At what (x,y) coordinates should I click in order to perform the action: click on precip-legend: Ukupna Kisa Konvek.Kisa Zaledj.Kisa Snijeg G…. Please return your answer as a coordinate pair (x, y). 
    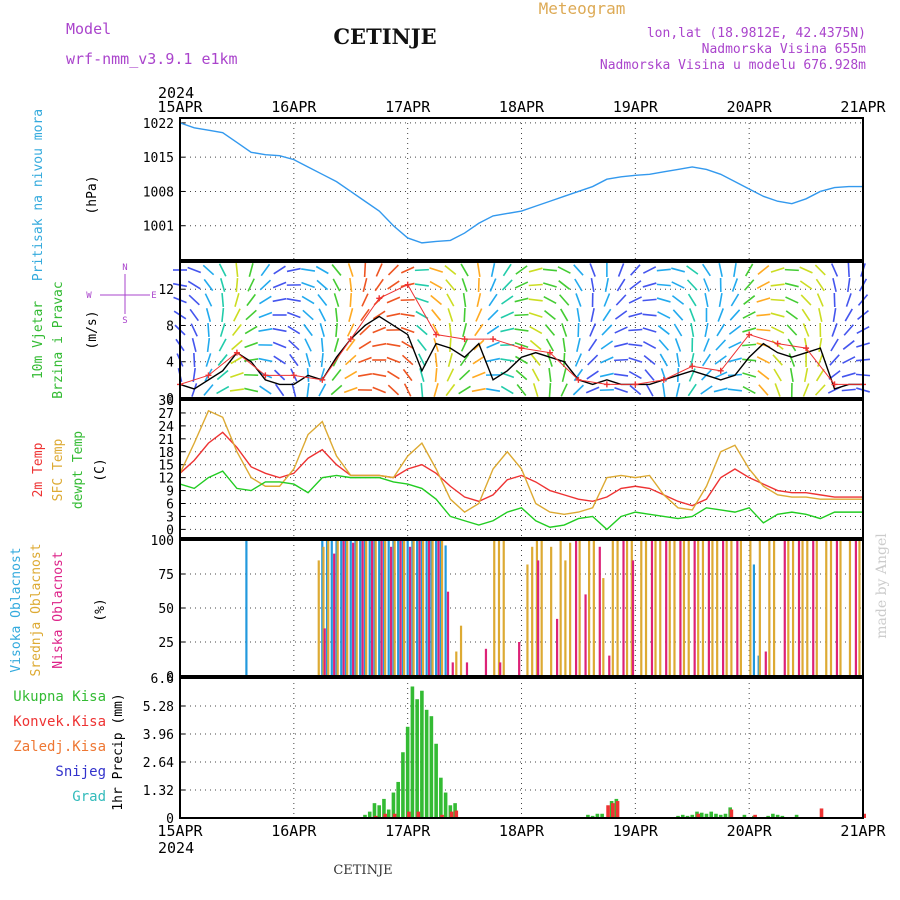
    Looking at the image, I should click on (59, 747).